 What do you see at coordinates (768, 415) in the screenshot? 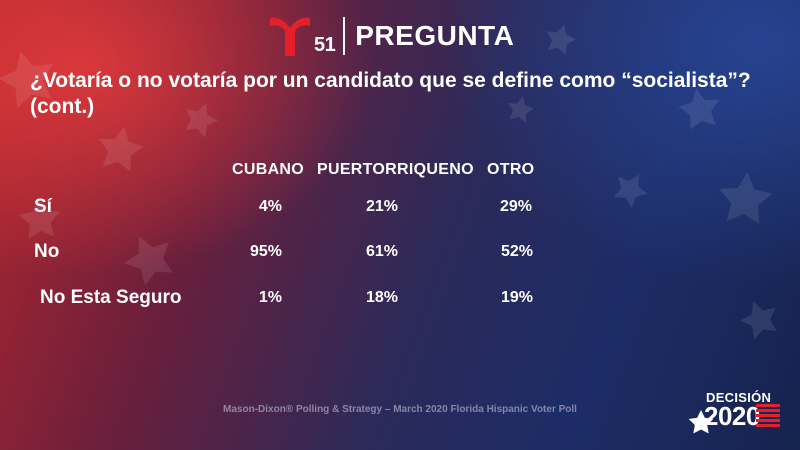
I see `flag-stripes-icon` at bounding box center [768, 415].